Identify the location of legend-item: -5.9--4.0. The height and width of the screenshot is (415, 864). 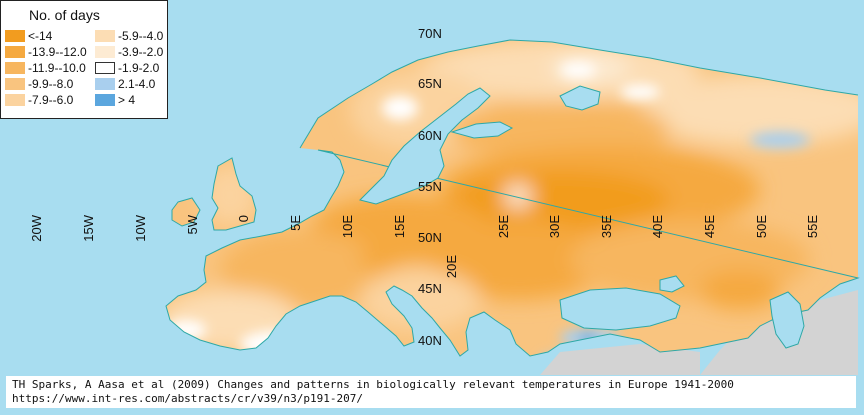
(129, 36).